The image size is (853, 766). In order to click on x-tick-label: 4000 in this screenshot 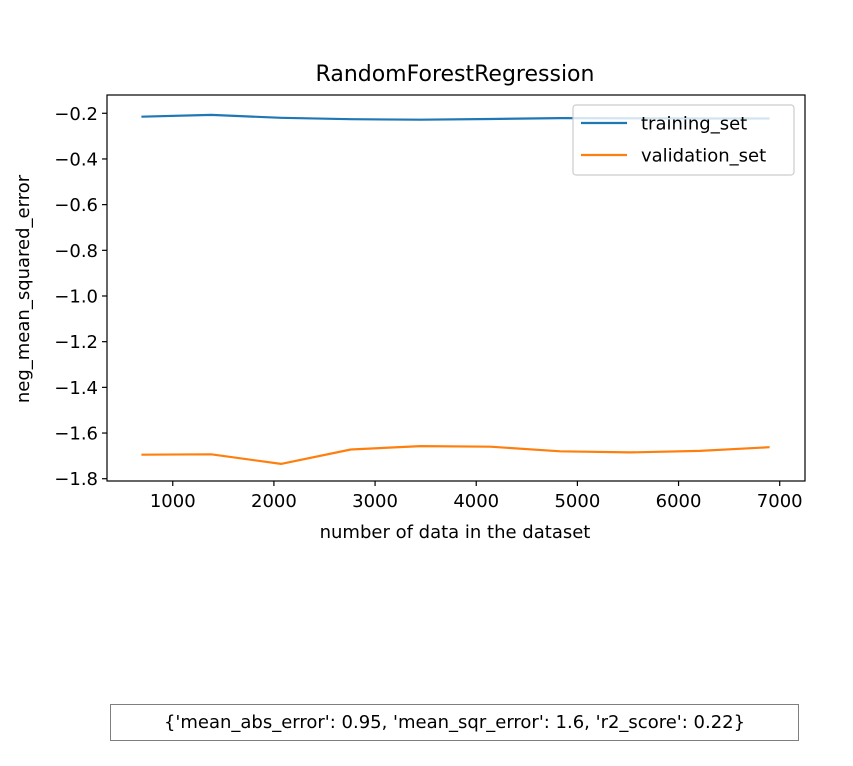, I will do `click(476, 501)`.